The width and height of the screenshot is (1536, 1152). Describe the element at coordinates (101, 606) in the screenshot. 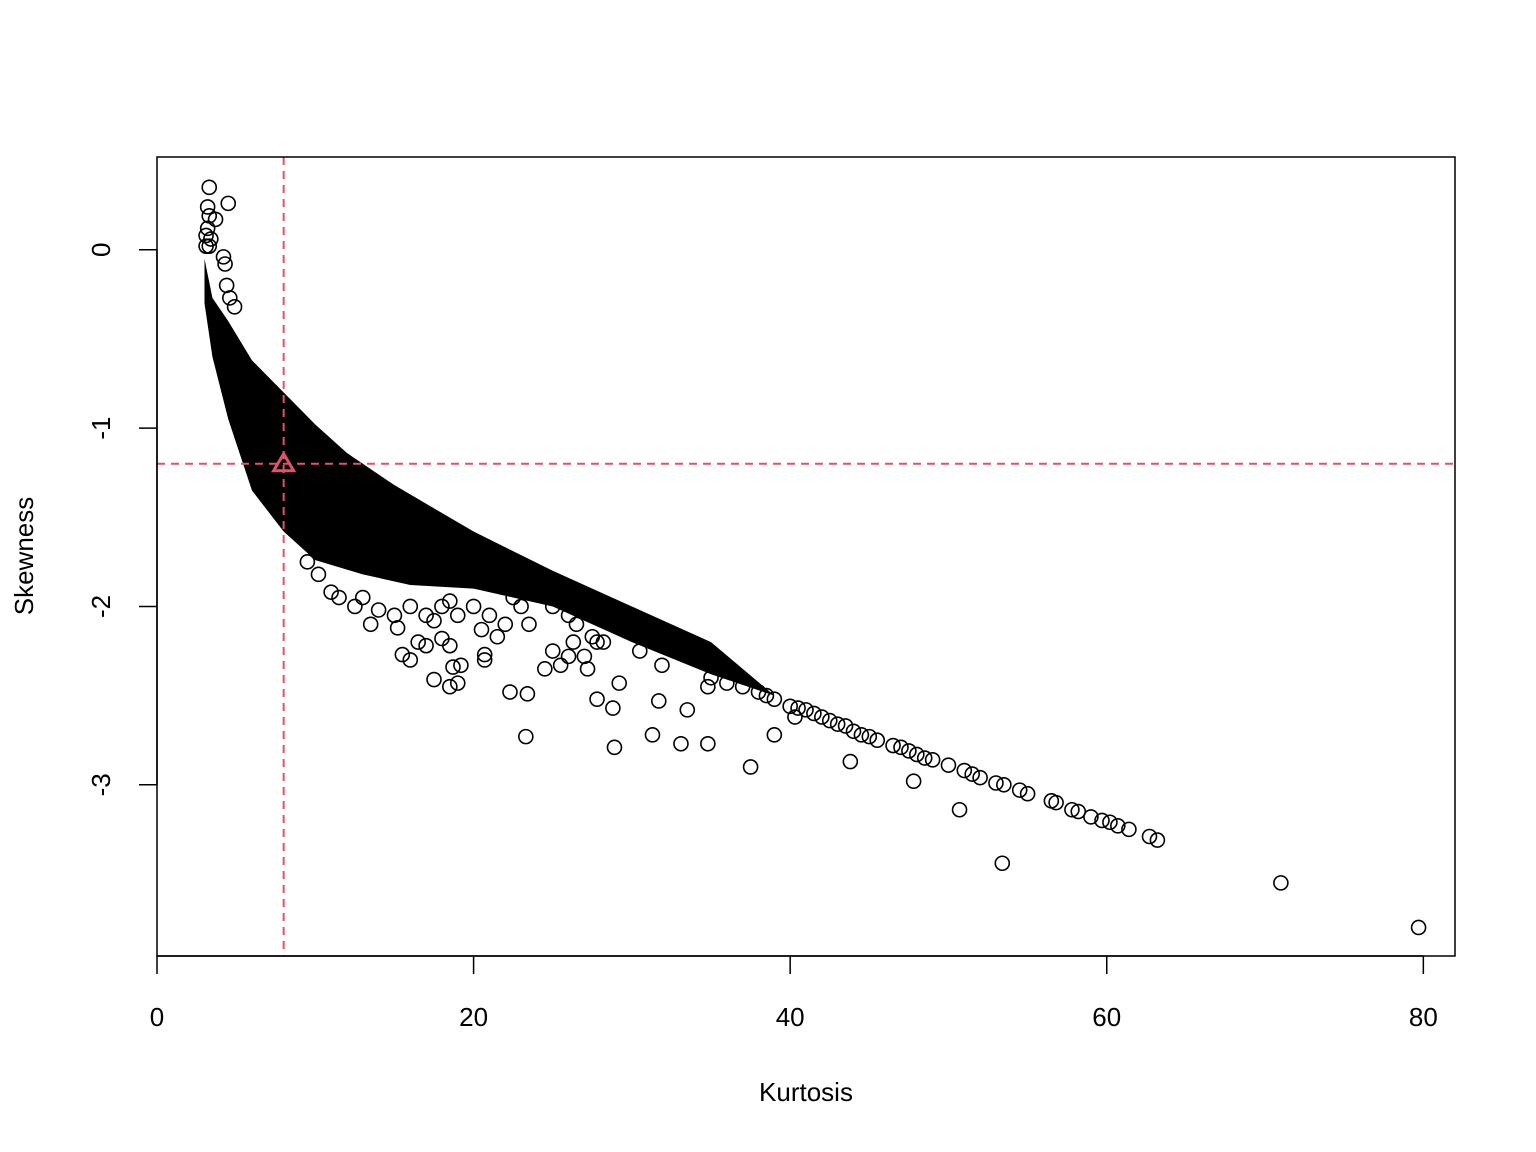

I see `y-tick-label: -2` at that location.